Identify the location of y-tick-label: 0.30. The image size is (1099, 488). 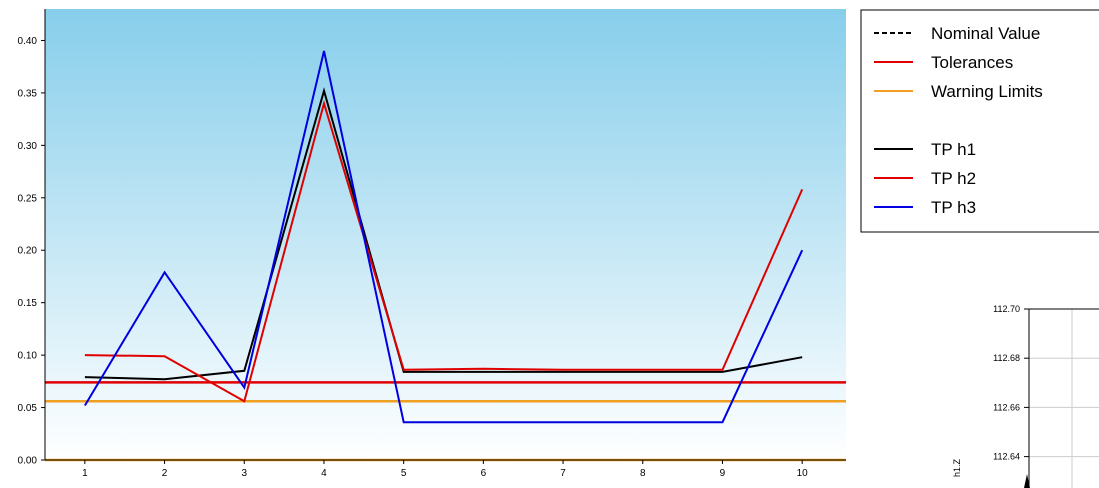
(28, 146).